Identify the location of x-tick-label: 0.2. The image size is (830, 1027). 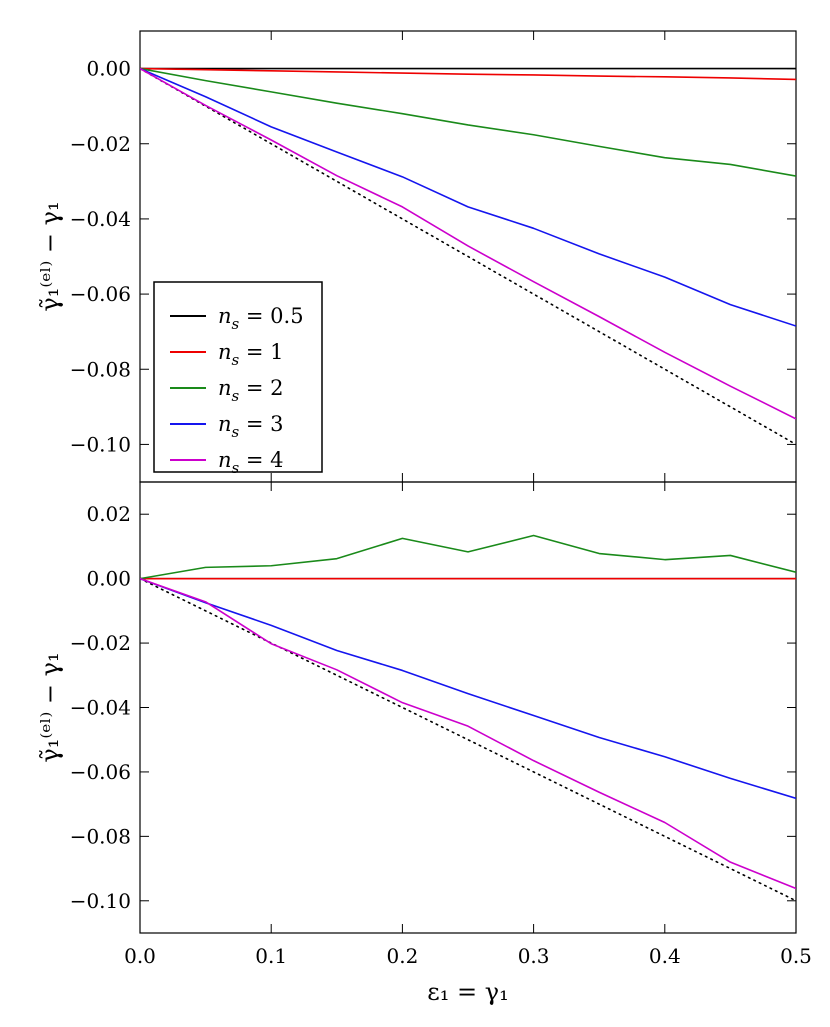
(402, 956).